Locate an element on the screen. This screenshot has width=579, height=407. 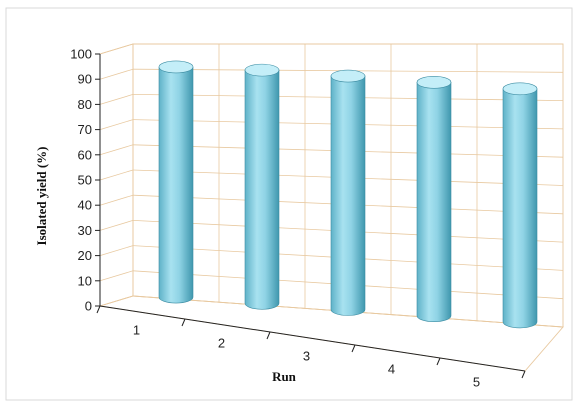
y-tick-label: 70 is located at coordinates (85, 129).